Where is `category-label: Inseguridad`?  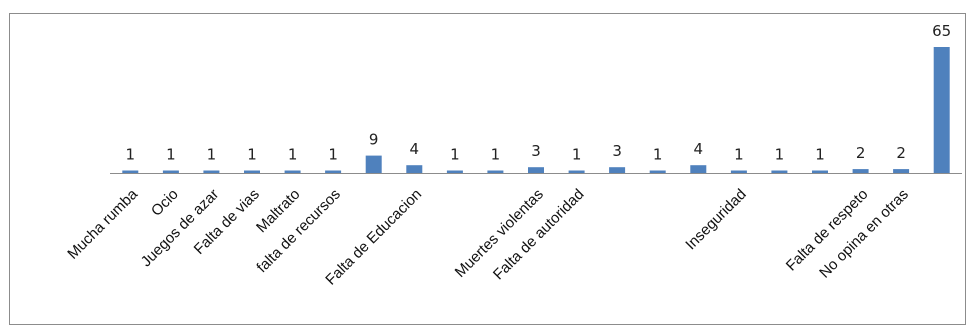 category-label: Inseguridad is located at coordinates (715, 219).